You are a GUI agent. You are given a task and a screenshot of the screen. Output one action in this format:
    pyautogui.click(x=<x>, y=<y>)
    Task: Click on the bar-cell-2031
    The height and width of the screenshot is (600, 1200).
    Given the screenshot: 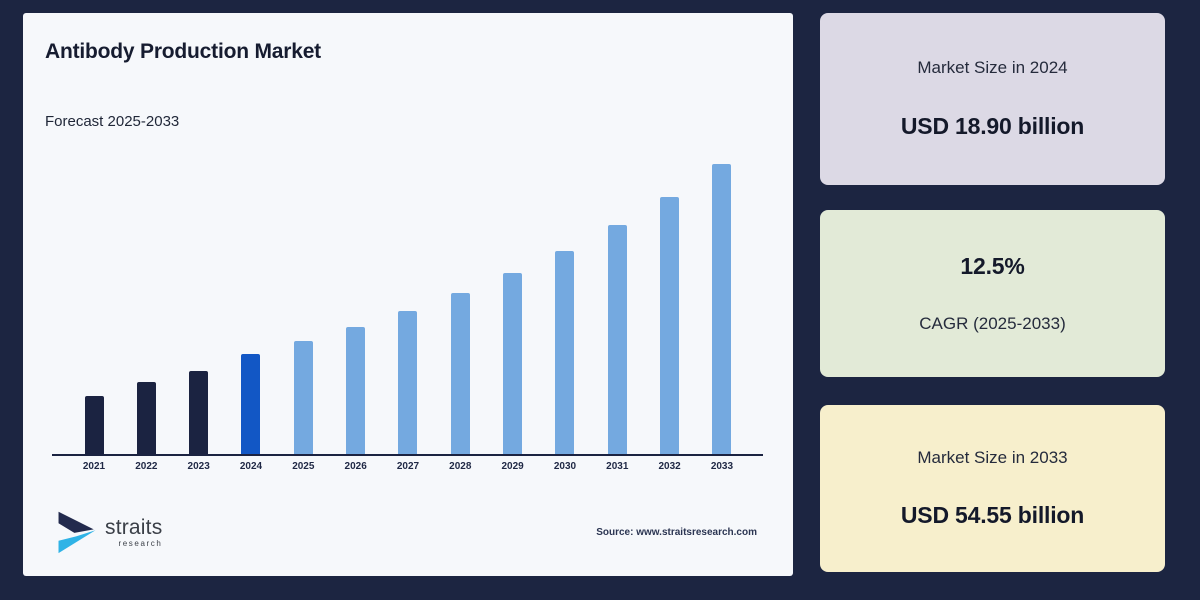 What is the action you would take?
    pyautogui.click(x=617, y=309)
    